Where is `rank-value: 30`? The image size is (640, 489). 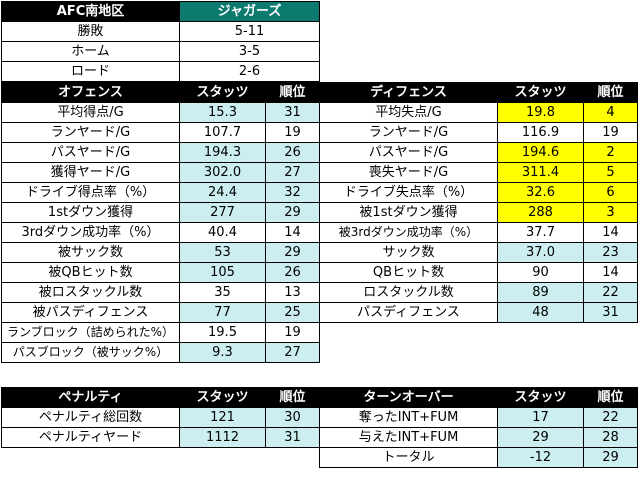 rank-value: 30 is located at coordinates (292, 417).